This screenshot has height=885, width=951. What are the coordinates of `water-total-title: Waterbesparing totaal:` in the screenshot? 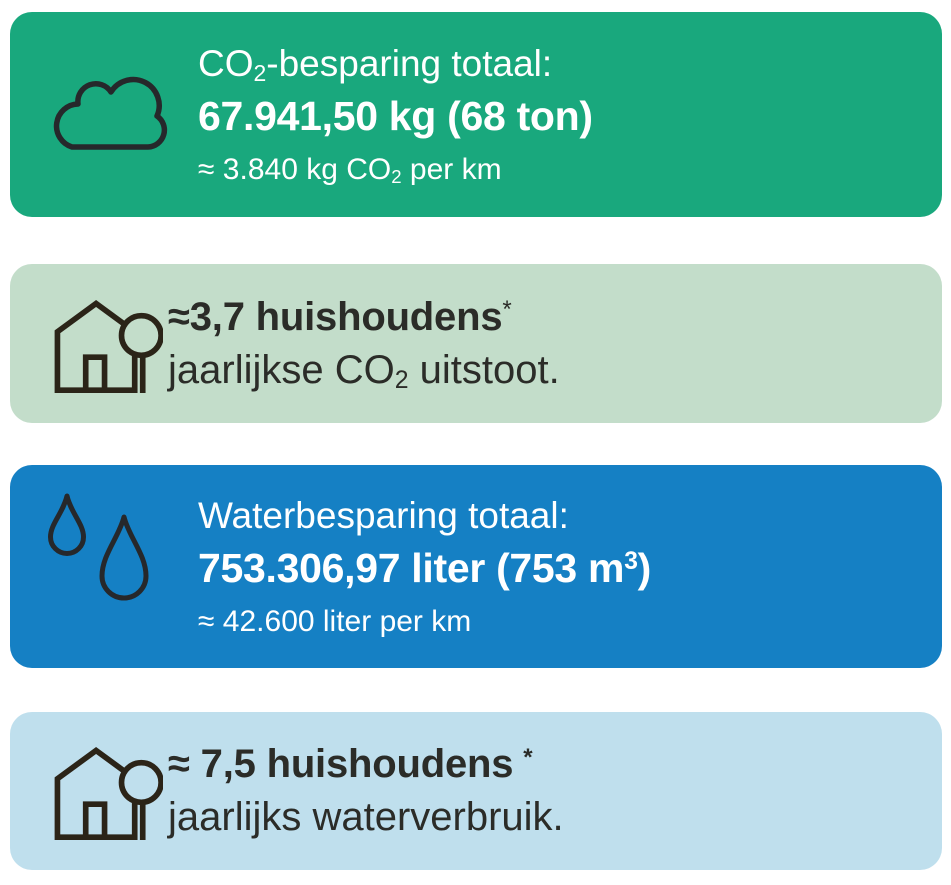 It's located at (383, 516).